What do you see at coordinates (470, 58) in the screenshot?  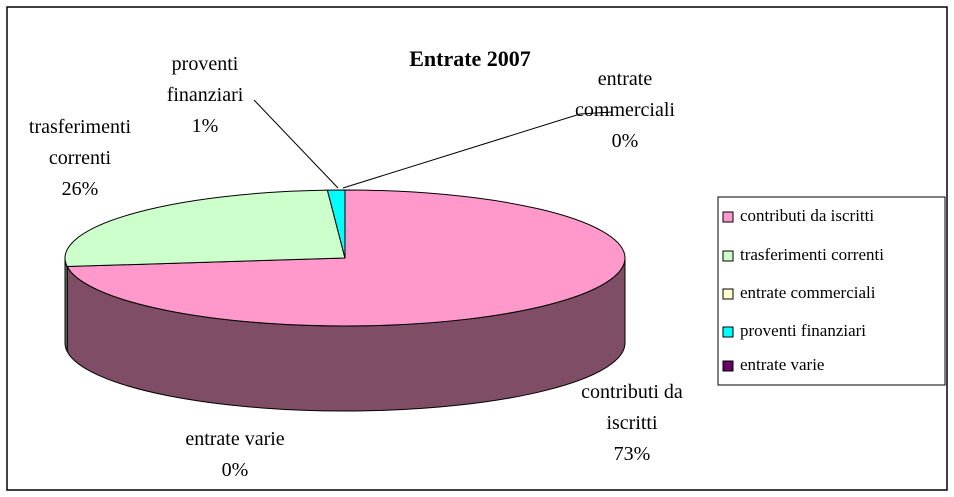 I see `chart-title: Entrate 2007` at bounding box center [470, 58].